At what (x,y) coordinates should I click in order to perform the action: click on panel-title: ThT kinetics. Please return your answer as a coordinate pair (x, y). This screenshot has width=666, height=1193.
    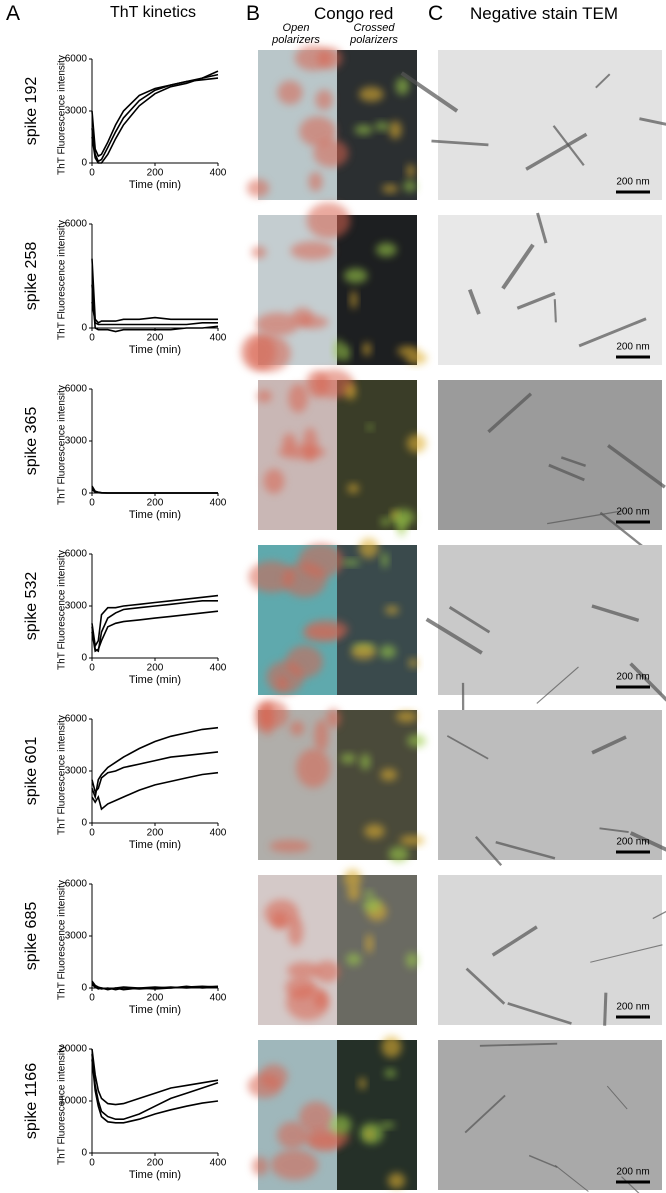
    Looking at the image, I should click on (153, 12).